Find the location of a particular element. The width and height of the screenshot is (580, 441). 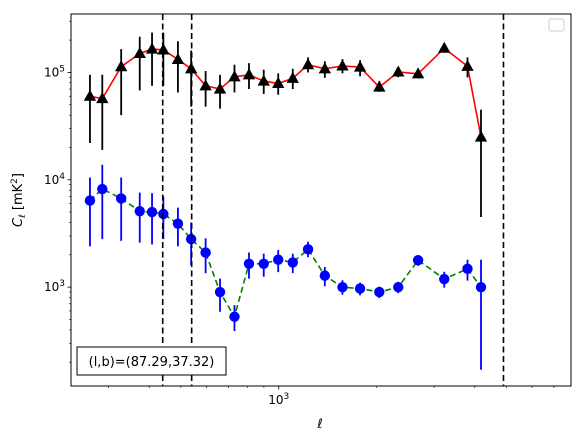

annotation-box is located at coordinates (151, 361).